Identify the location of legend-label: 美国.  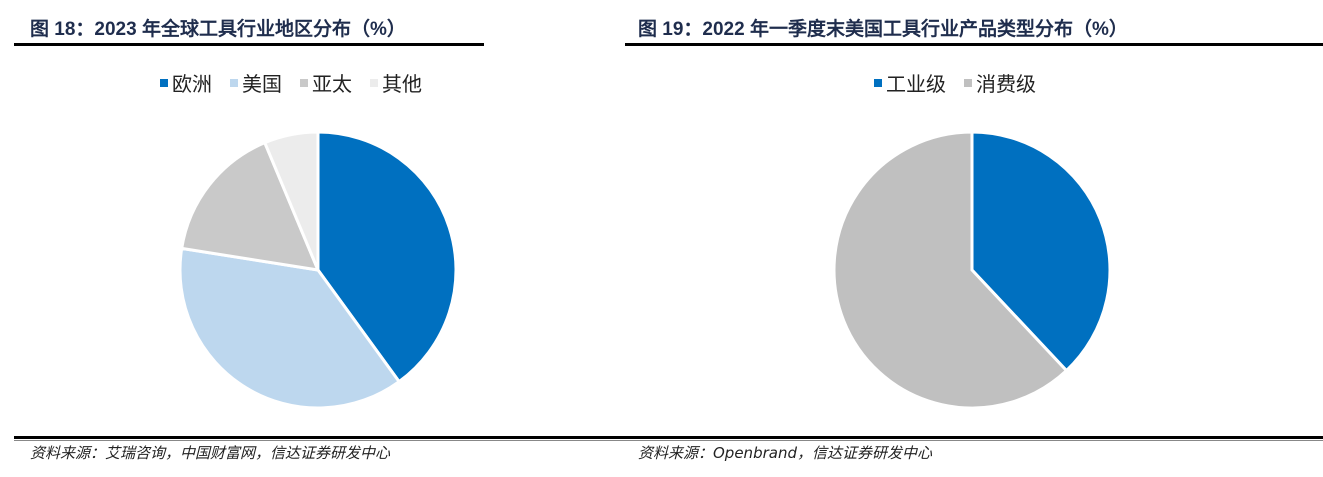
(262, 84).